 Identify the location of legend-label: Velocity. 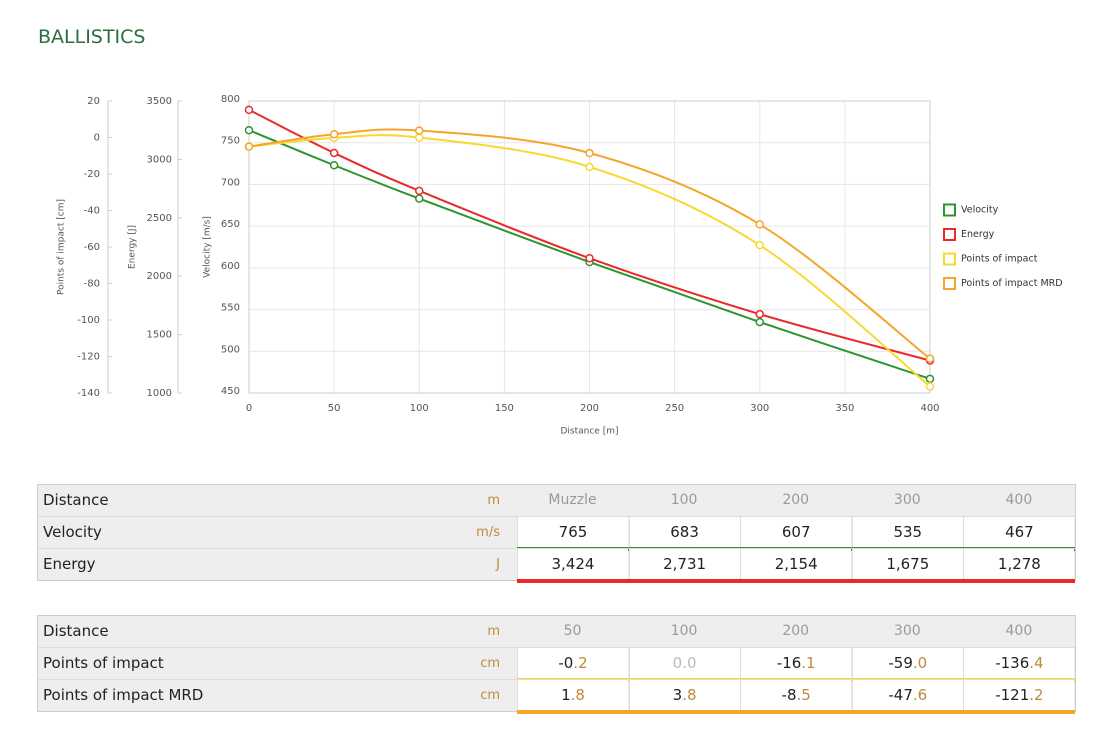
(980, 210).